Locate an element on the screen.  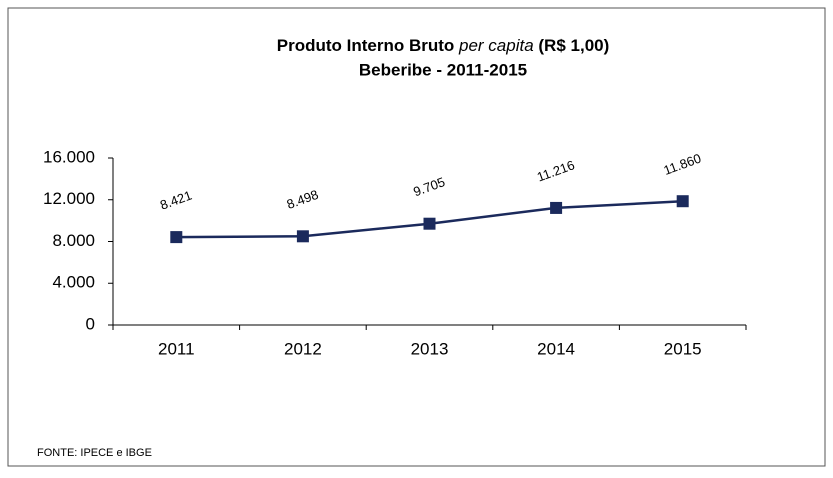
chart-subtitle: Beberibe - 2011-2015 is located at coordinates (443, 69).